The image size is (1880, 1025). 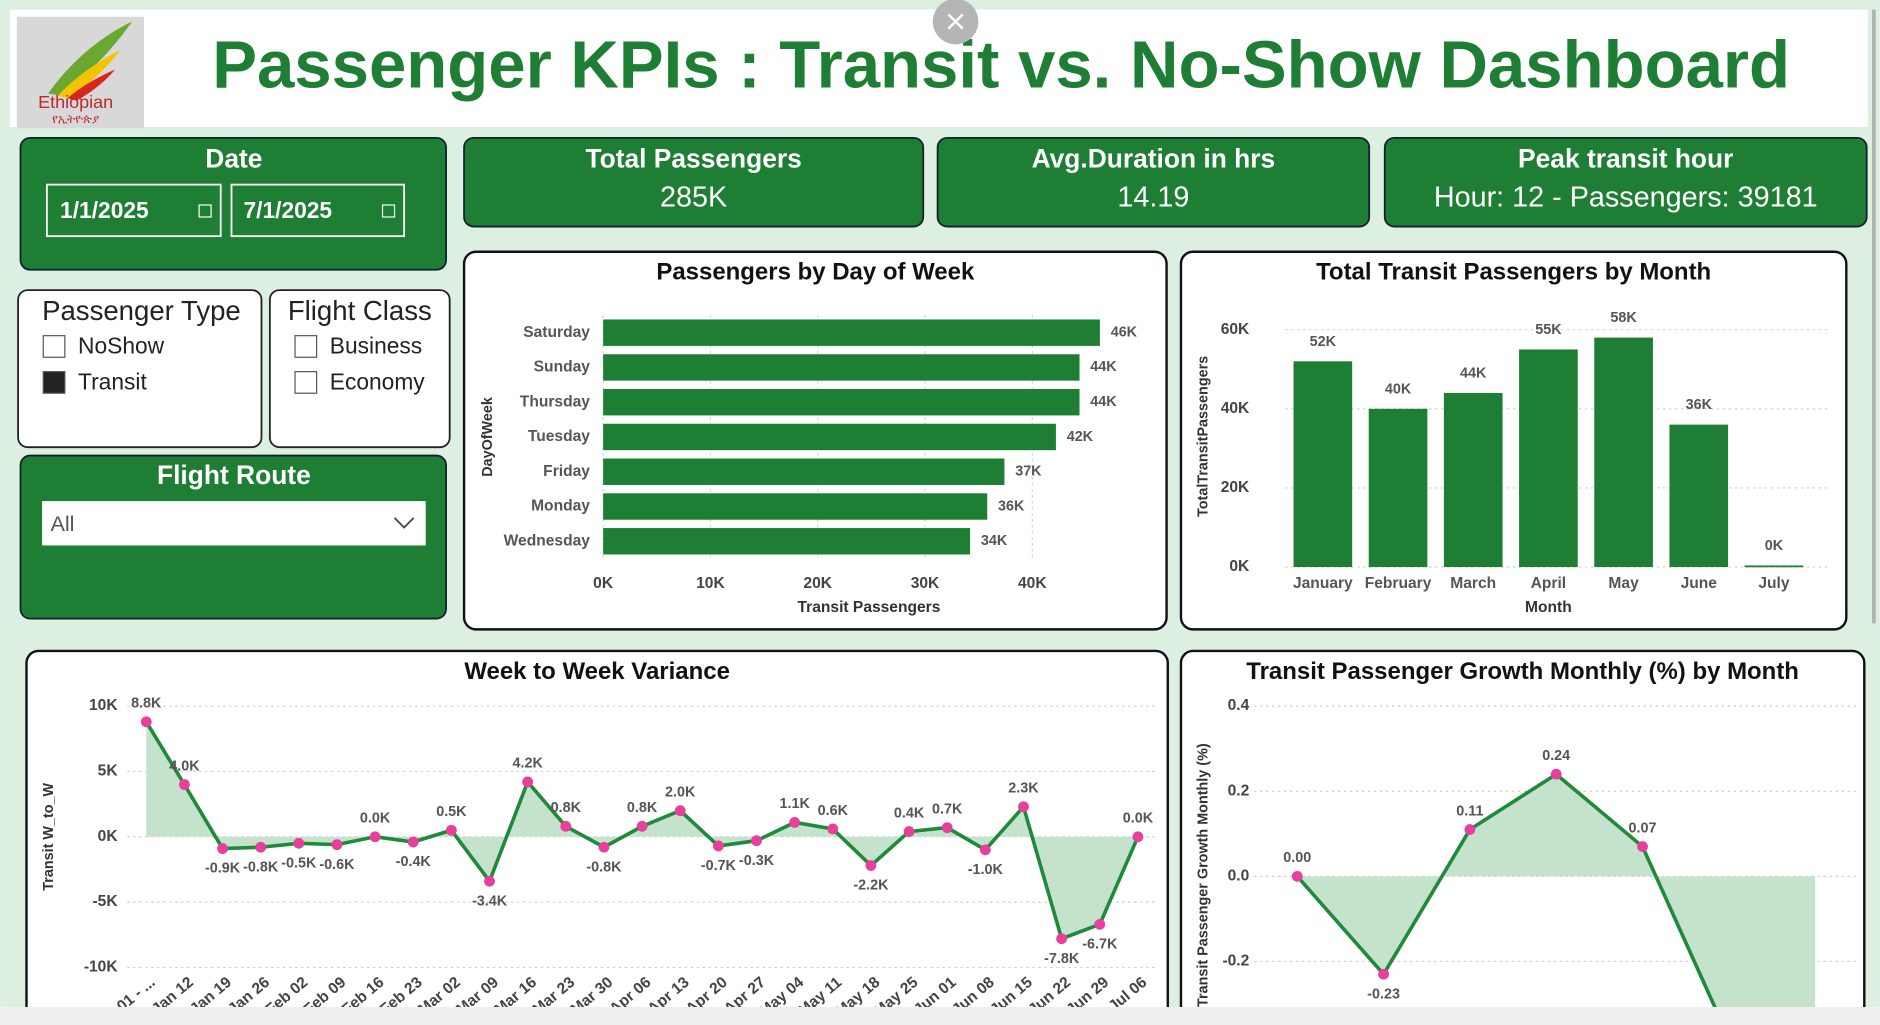 I want to click on flight-class-slicer, so click(x=359, y=369).